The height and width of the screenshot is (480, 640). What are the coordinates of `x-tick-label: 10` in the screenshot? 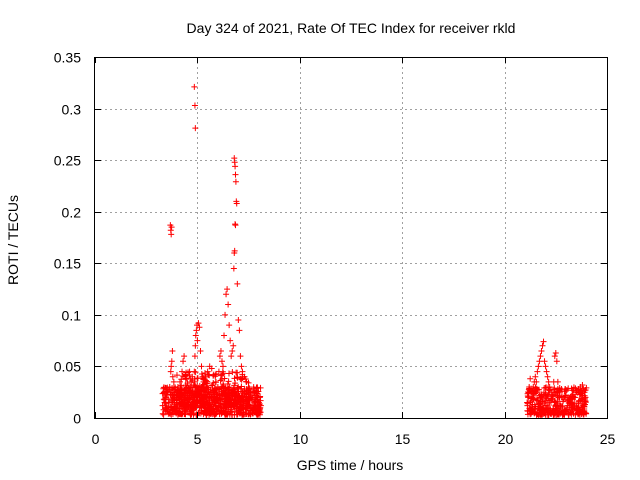 It's located at (301, 439).